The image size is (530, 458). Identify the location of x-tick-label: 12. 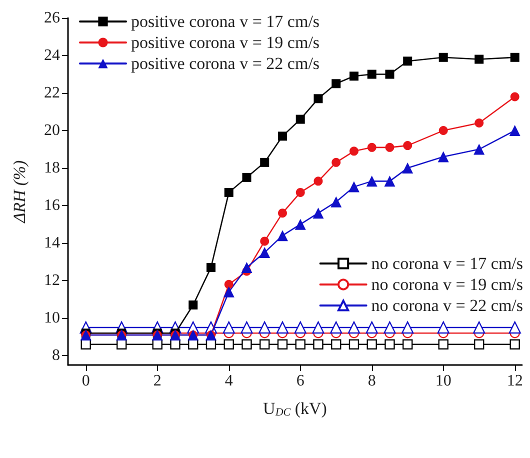
(514, 381).